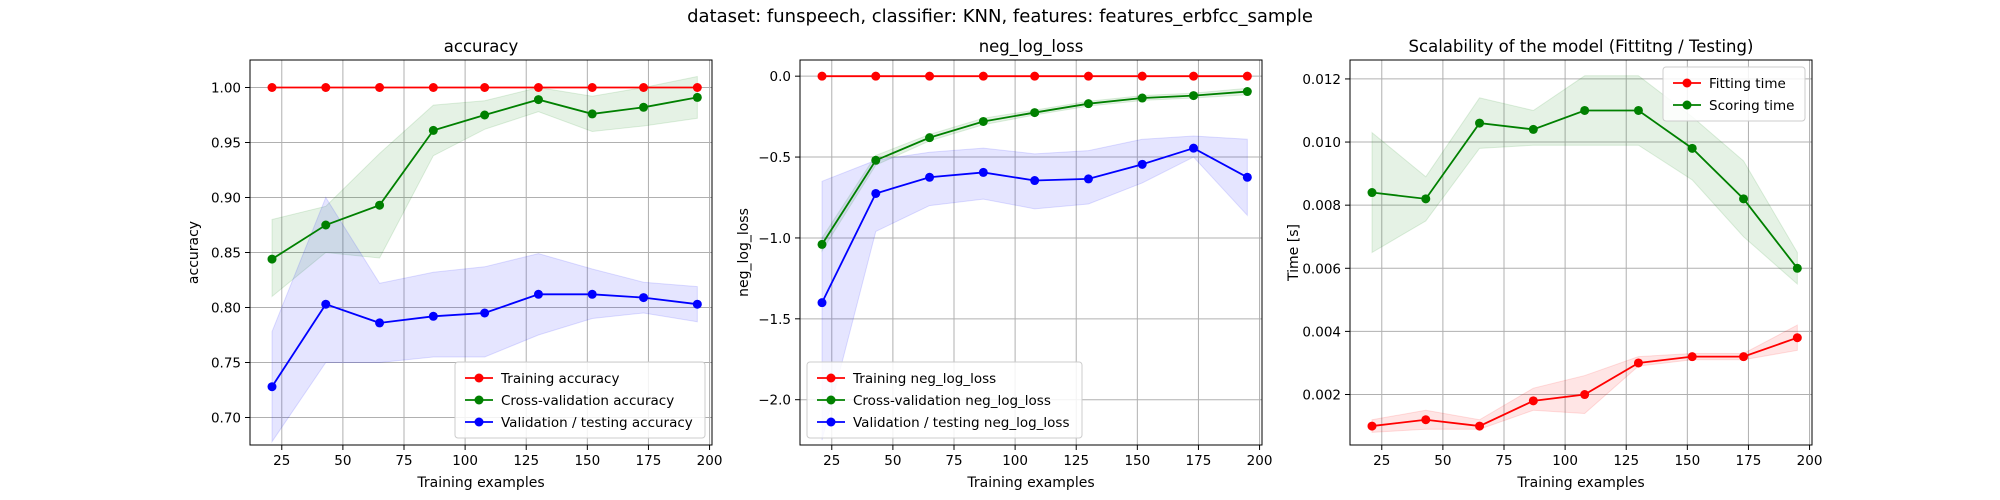 The image size is (2000, 500). I want to click on legend-label: Validation / testing neg_log_loss, so click(961, 423).